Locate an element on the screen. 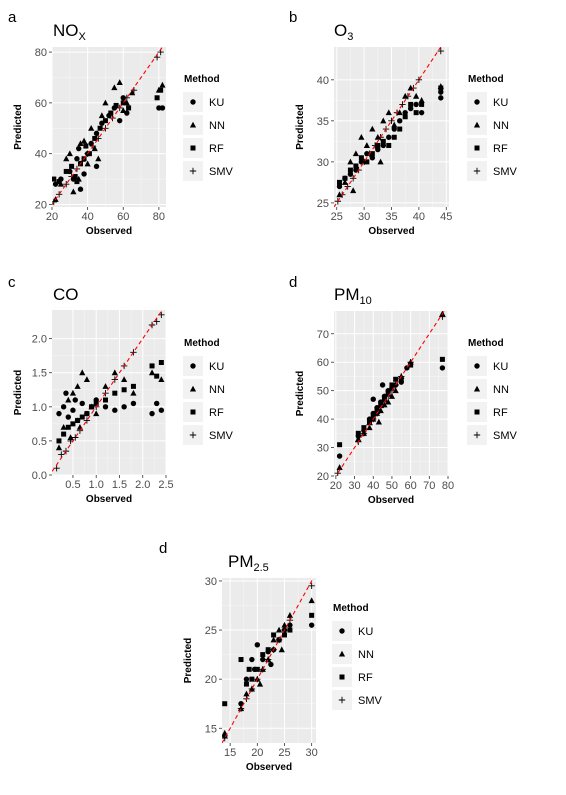  legend-marker-rf is located at coordinates (477, 412).